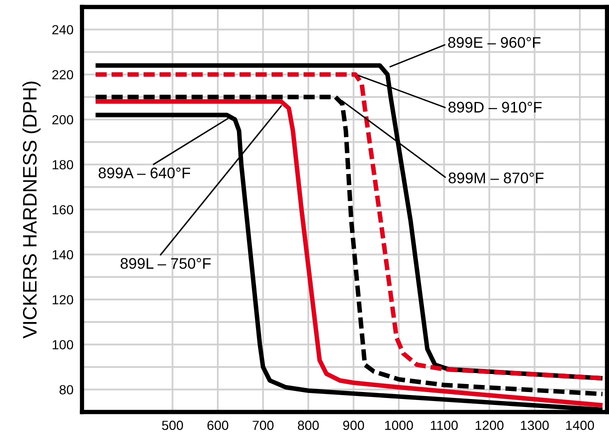  Describe the element at coordinates (173, 425) in the screenshot. I see `x-tick-label: 500` at that location.